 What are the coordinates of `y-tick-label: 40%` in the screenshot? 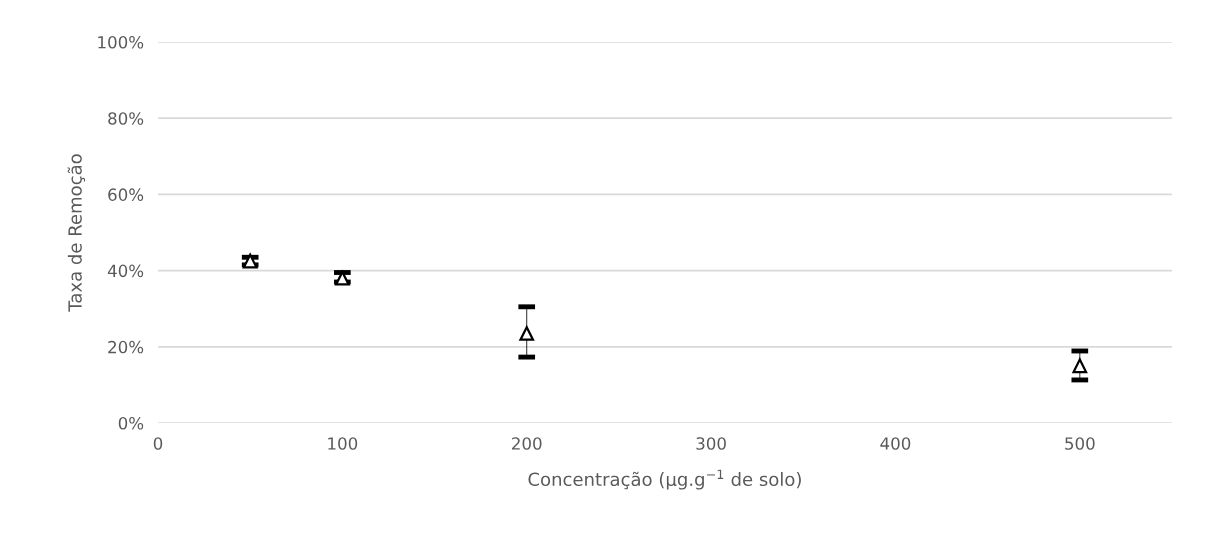 It's located at (125, 271).